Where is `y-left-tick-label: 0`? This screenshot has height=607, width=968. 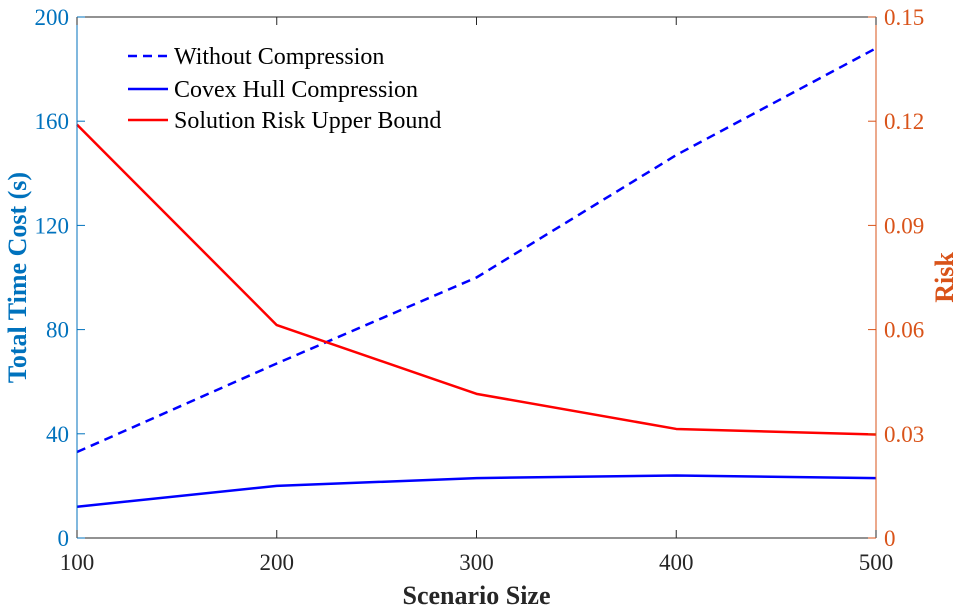 y-left-tick-label: 0 is located at coordinates (64, 538).